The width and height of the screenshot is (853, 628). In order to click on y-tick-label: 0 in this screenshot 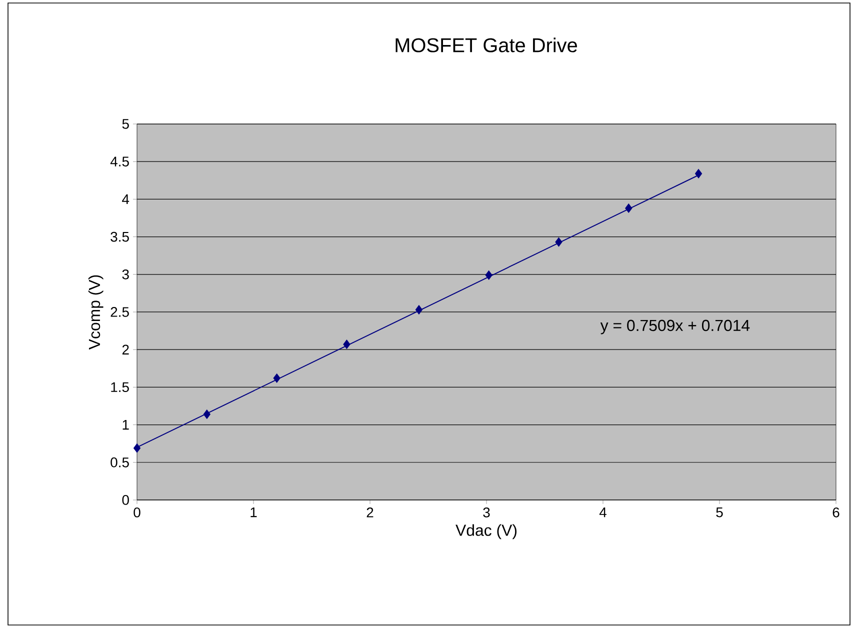, I will do `click(125, 500)`.